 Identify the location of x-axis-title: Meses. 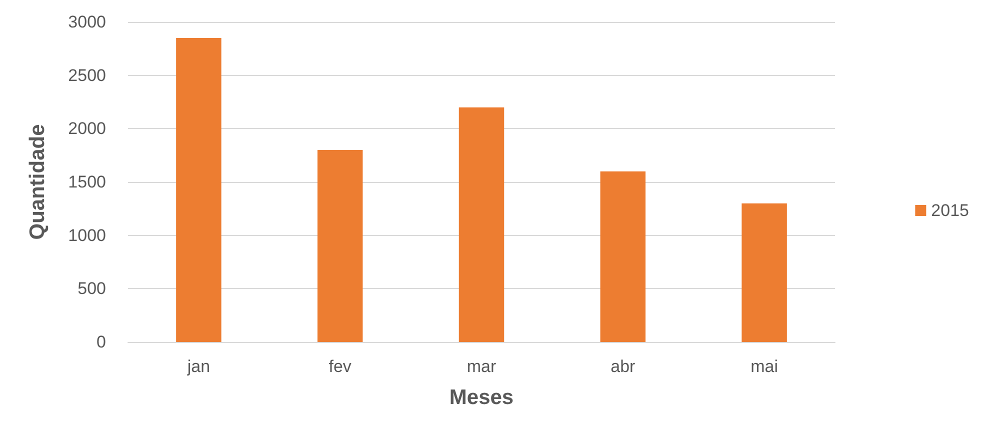
(481, 397).